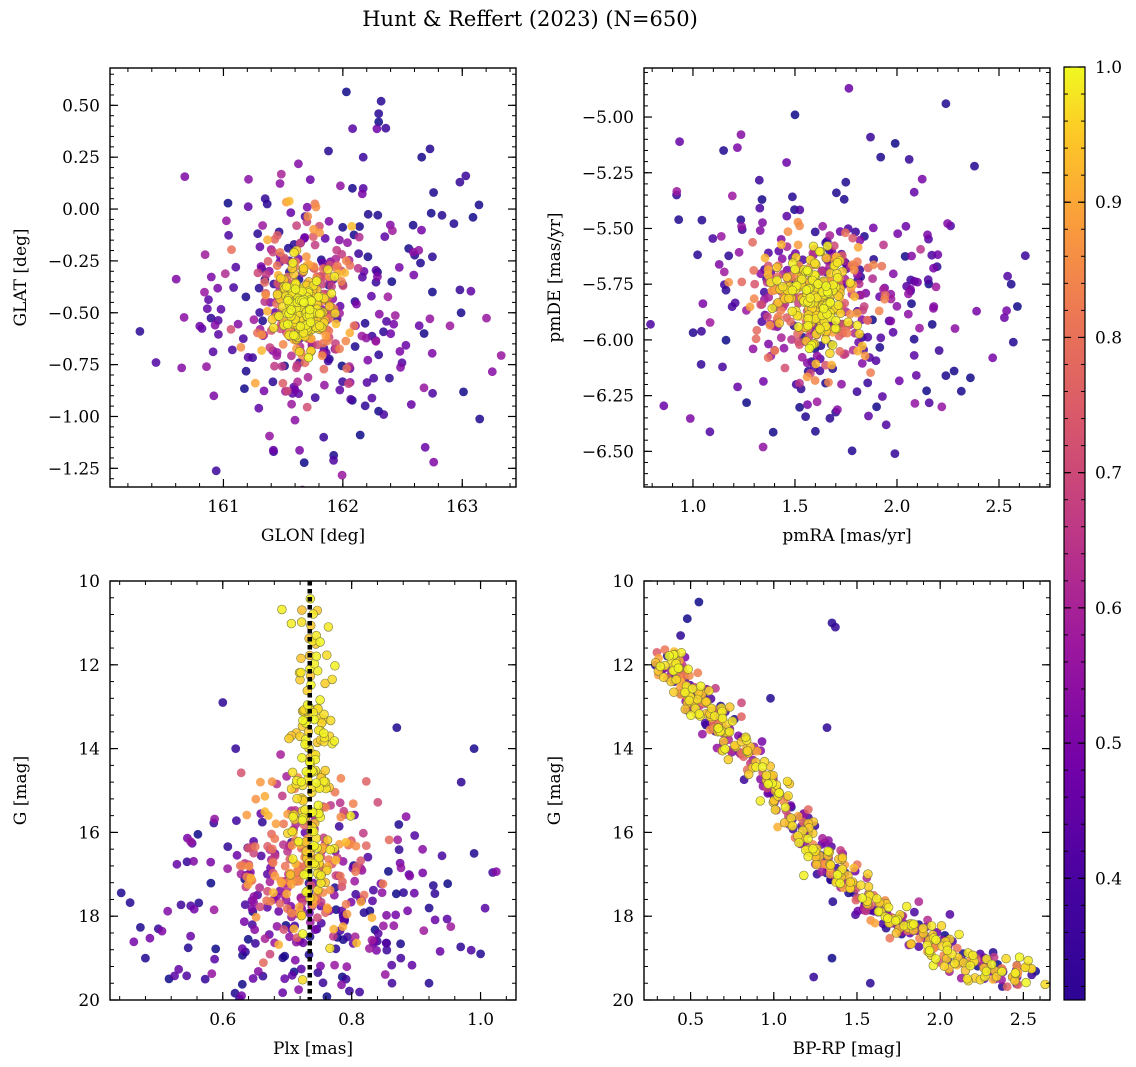 The width and height of the screenshot is (1136, 1067). Describe the element at coordinates (222, 1020) in the screenshot. I see `plx-xtick-label: 0.6` at that location.